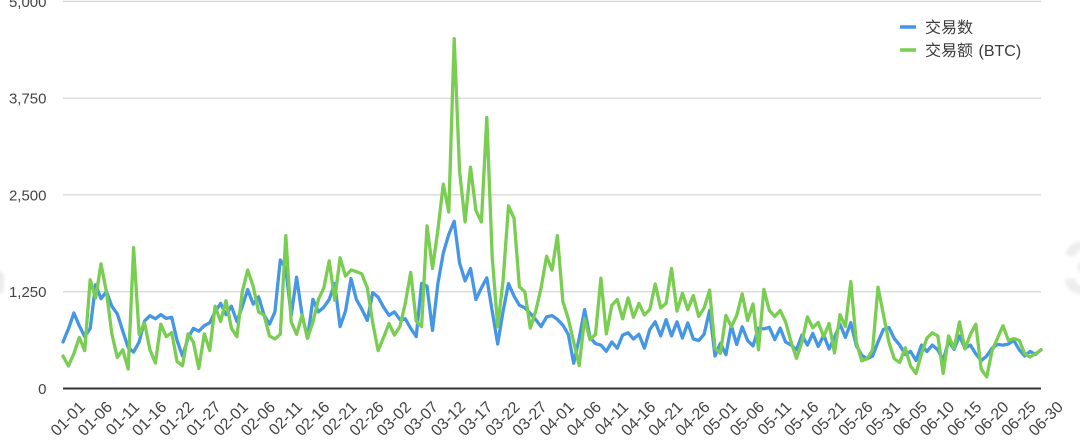 This screenshot has width=1080, height=447. What do you see at coordinates (28, 292) in the screenshot?
I see `svg-text: 1,250` at bounding box center [28, 292].